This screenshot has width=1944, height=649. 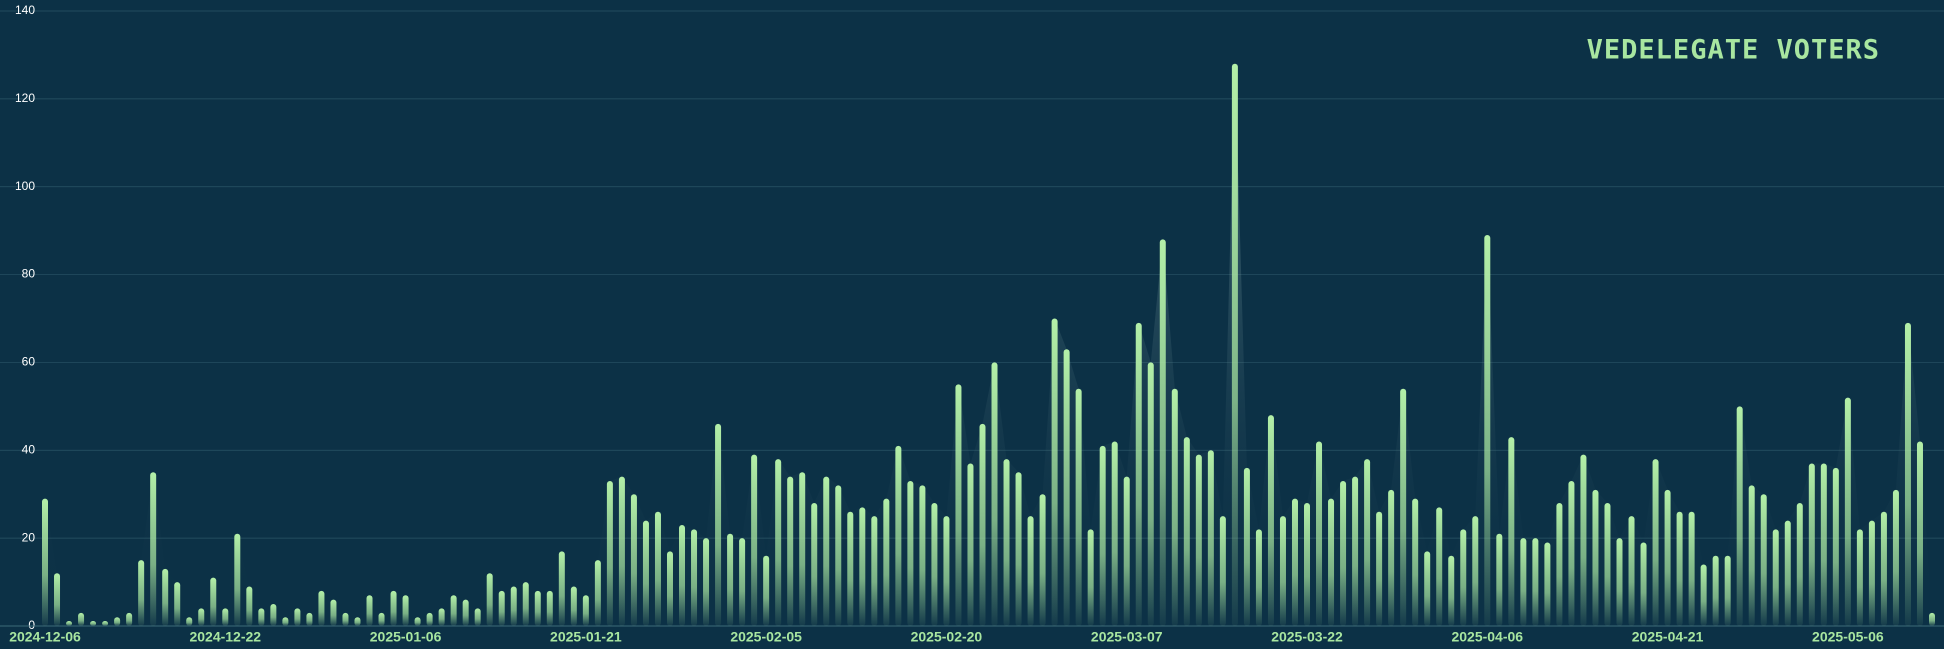 I want to click on x-tick-label: 2025-01-06, so click(x=406, y=637).